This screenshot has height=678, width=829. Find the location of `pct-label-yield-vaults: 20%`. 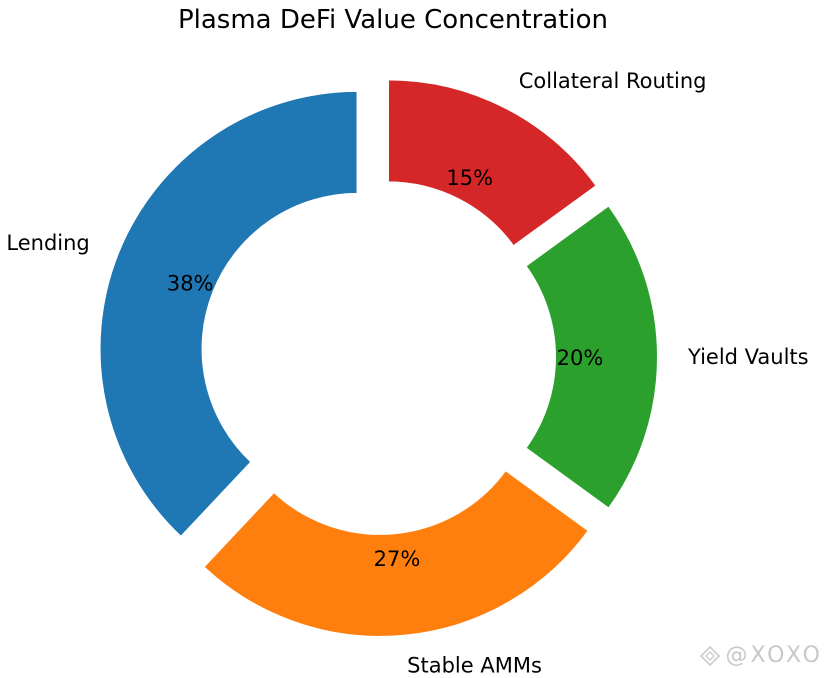

pct-label-yield-vaults: 20% is located at coordinates (580, 358).